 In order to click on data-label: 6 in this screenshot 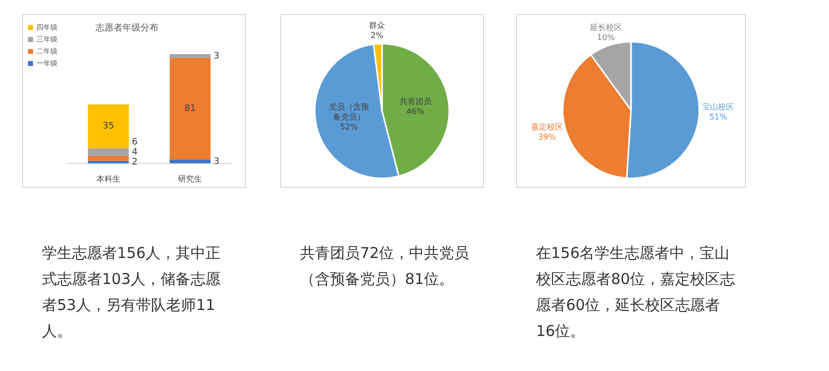, I will do `click(135, 142)`.